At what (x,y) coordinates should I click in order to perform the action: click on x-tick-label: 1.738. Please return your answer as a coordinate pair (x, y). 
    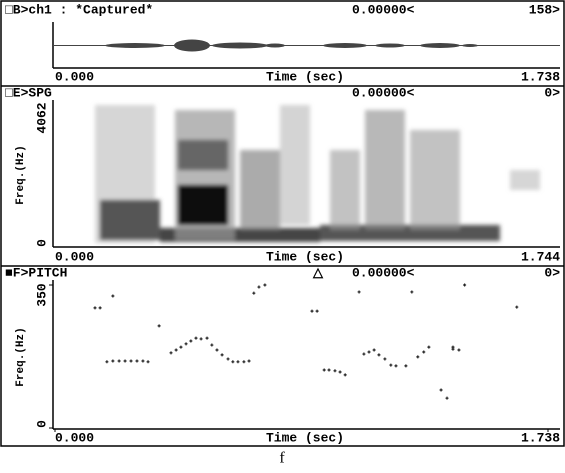
    Looking at the image, I should click on (540, 437).